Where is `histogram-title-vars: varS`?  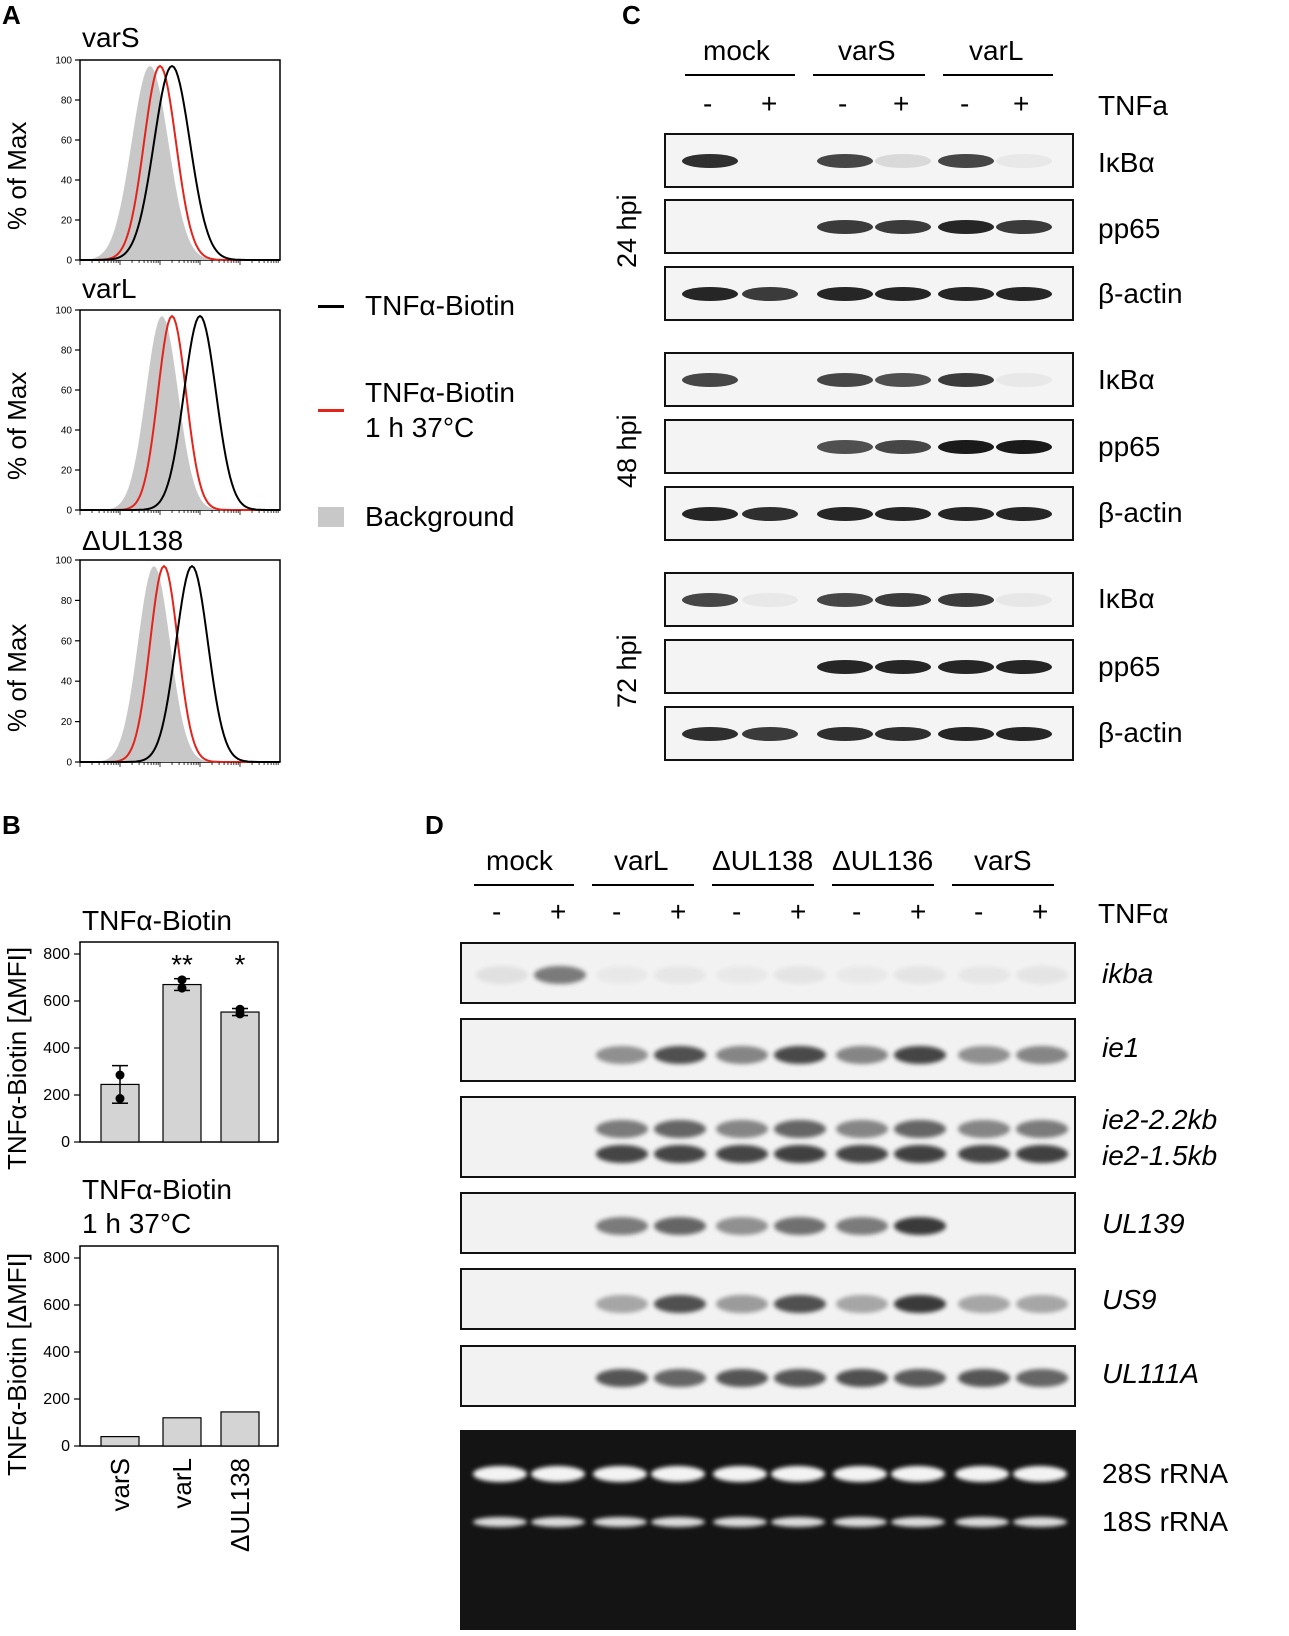
histogram-title-vars: varS is located at coordinates (111, 37).